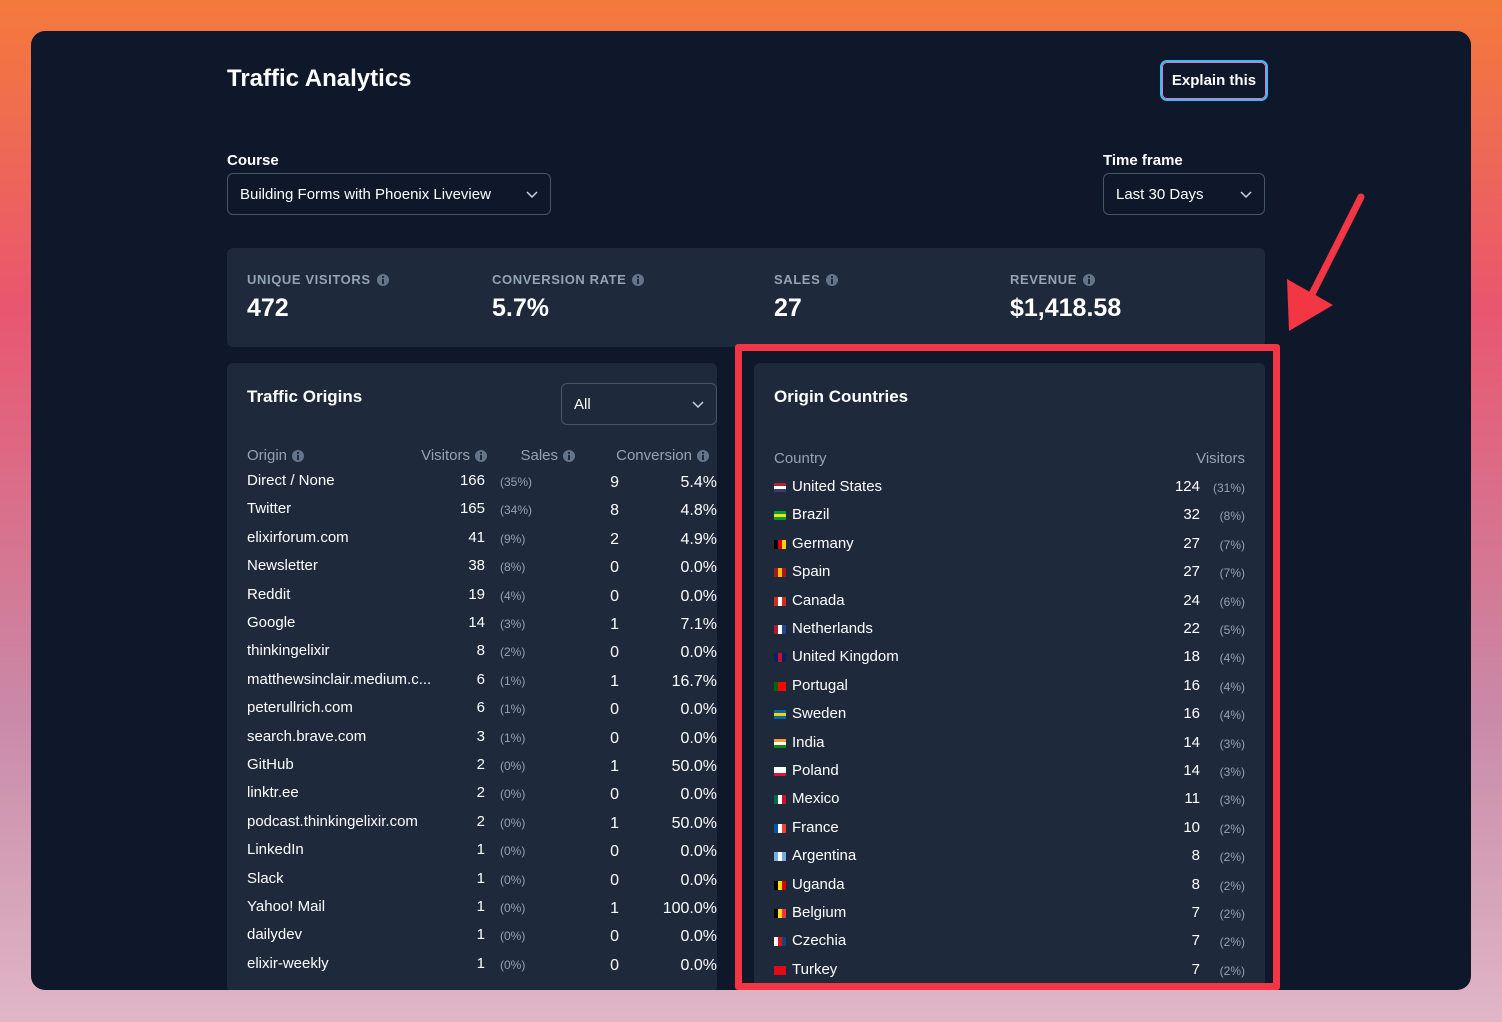  I want to click on visitors: 165, so click(472, 509).